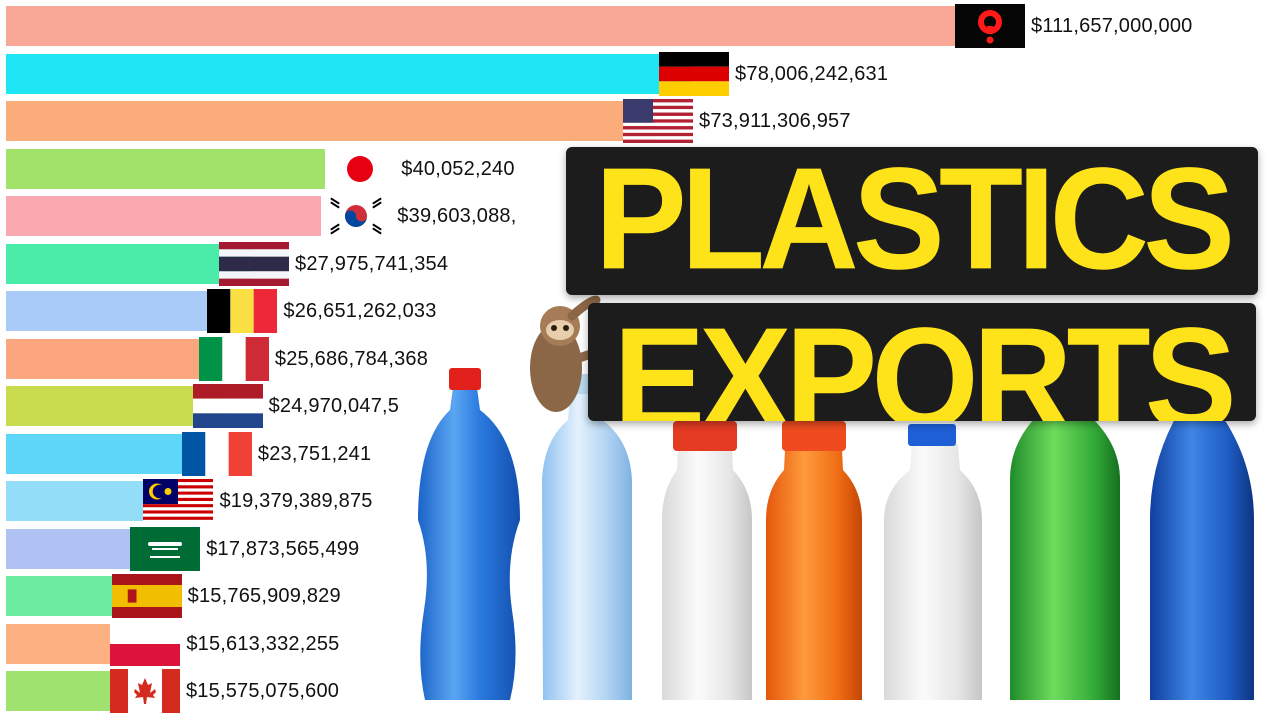 Image resolution: width=1280 pixels, height=720 pixels. Describe the element at coordinates (457, 216) in the screenshot. I see `value-label-kr: $39,603,088,` at that location.